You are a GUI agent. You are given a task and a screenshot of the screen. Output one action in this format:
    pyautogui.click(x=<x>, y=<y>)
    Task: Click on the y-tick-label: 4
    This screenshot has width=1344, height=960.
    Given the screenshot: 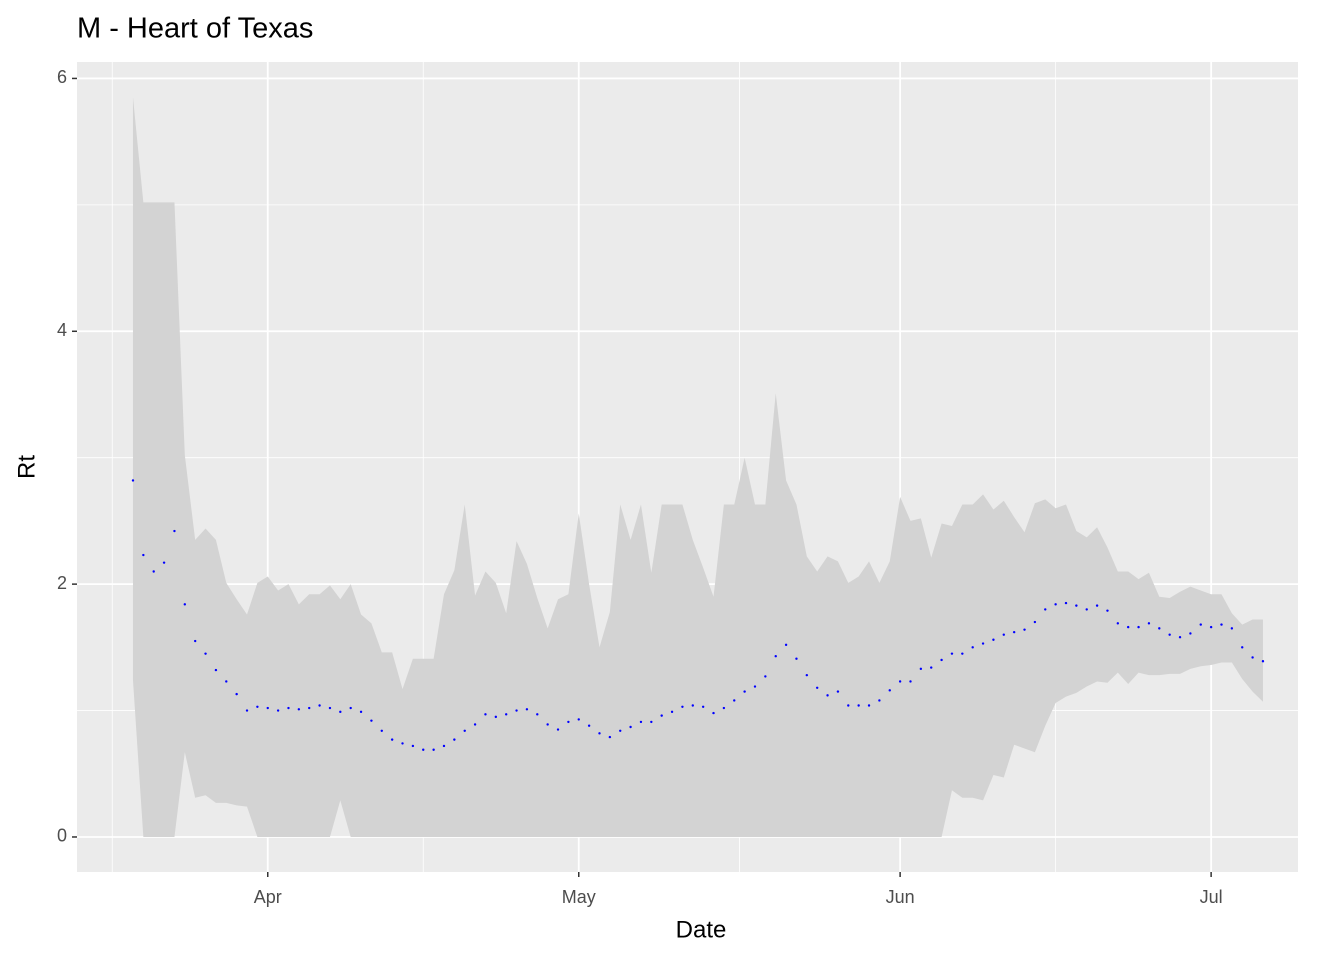 What is the action you would take?
    pyautogui.click(x=62, y=330)
    